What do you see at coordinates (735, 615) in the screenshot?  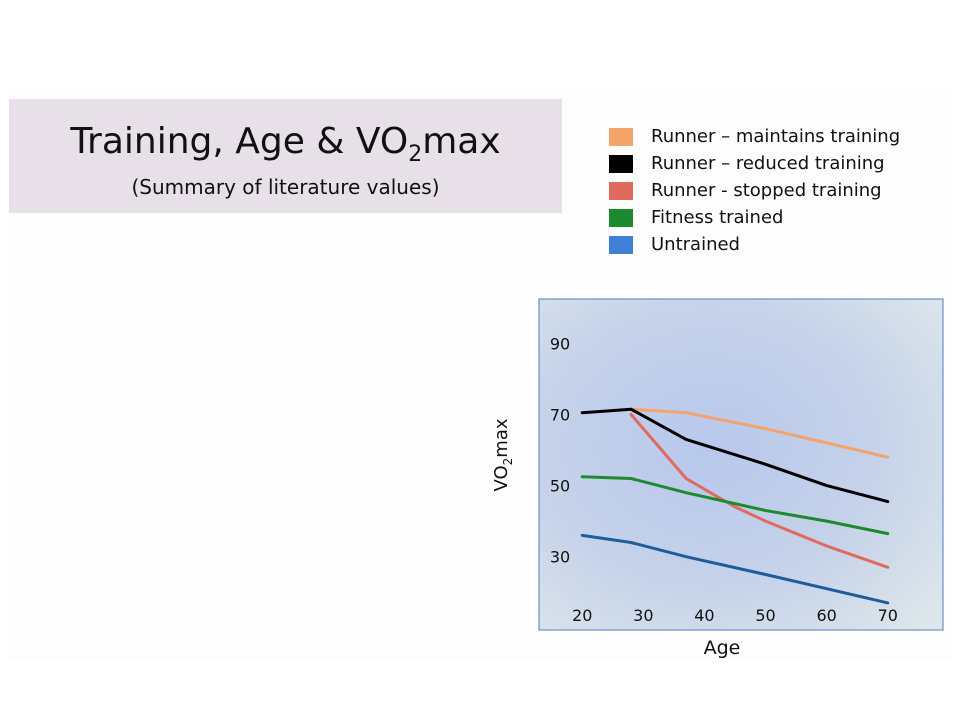 I see `x-tick-labels: 20 30 40 50 60 70` at bounding box center [735, 615].